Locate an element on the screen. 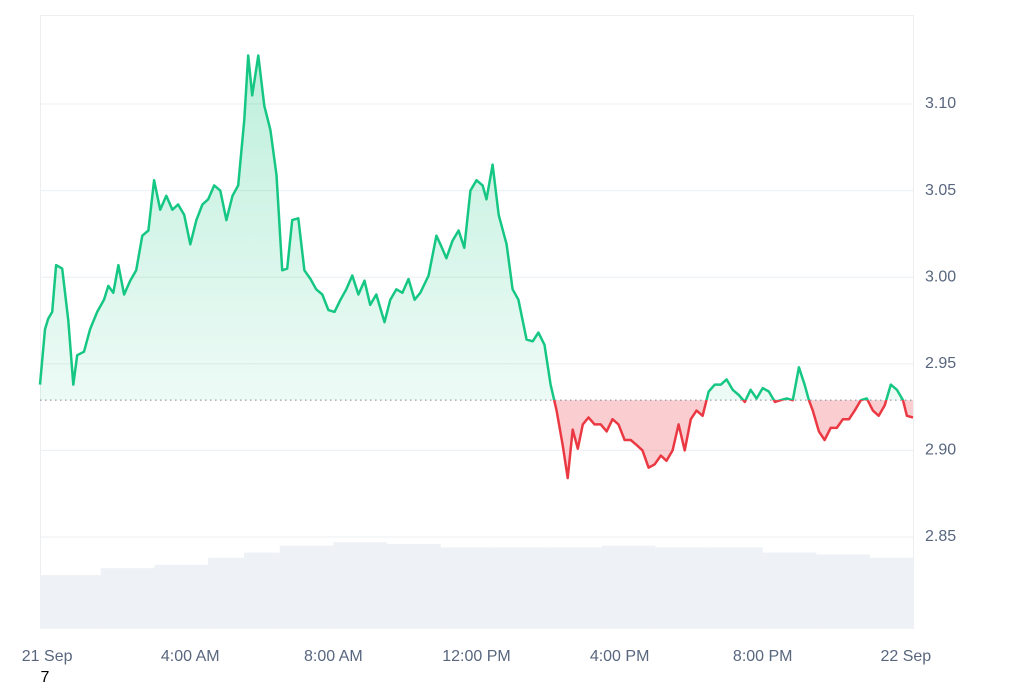 This screenshot has width=1024, height=683. y-tick-label: 2.90 is located at coordinates (940, 450).